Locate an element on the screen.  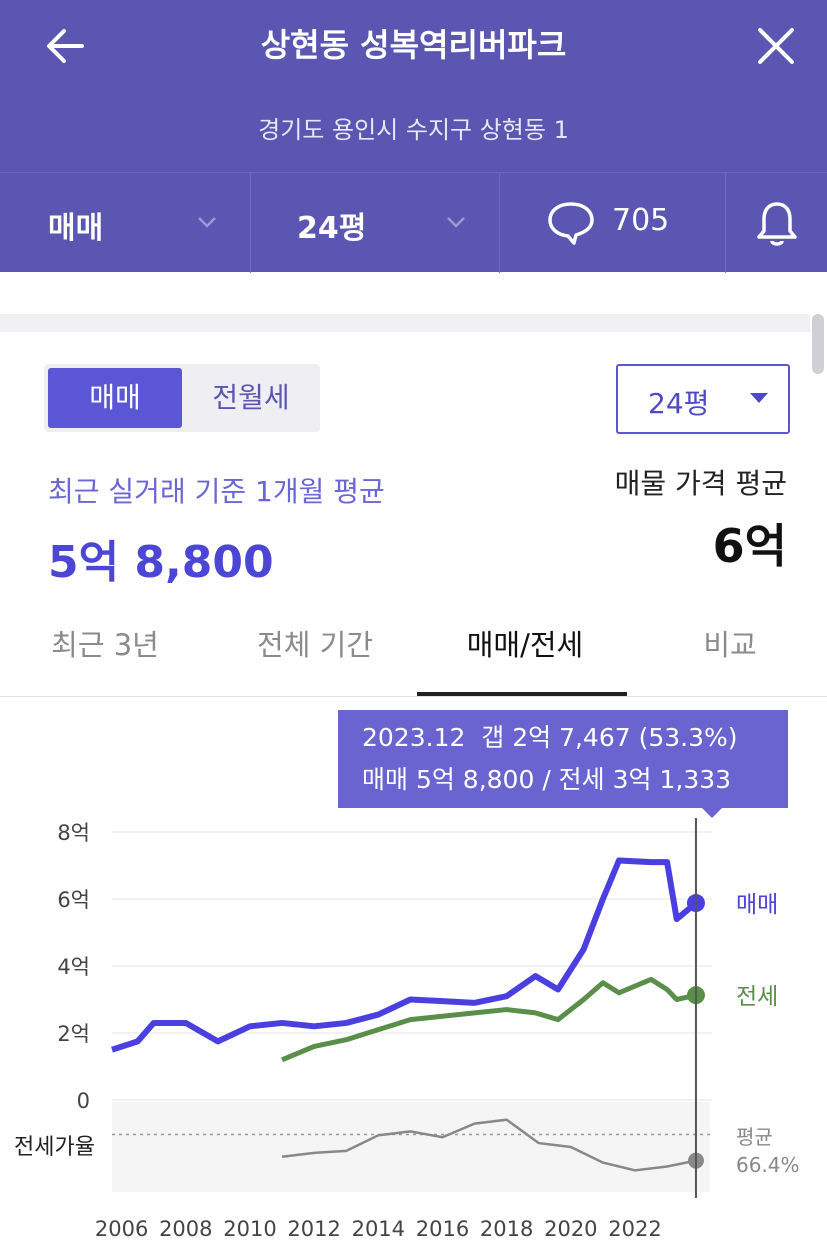
close-icon is located at coordinates (776, 46).